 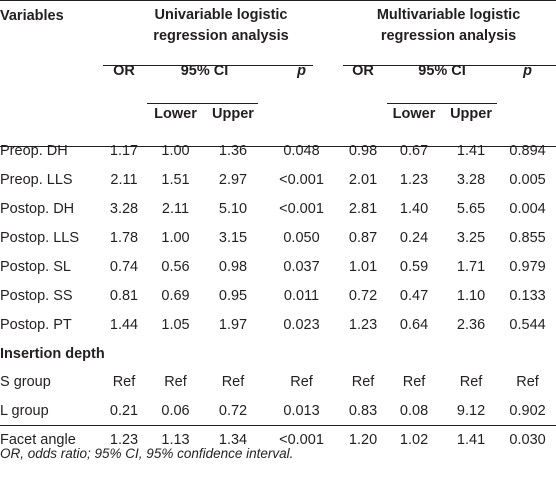 What do you see at coordinates (448, 36) in the screenshot?
I see `multivariable-header-line2: regression analysis` at bounding box center [448, 36].